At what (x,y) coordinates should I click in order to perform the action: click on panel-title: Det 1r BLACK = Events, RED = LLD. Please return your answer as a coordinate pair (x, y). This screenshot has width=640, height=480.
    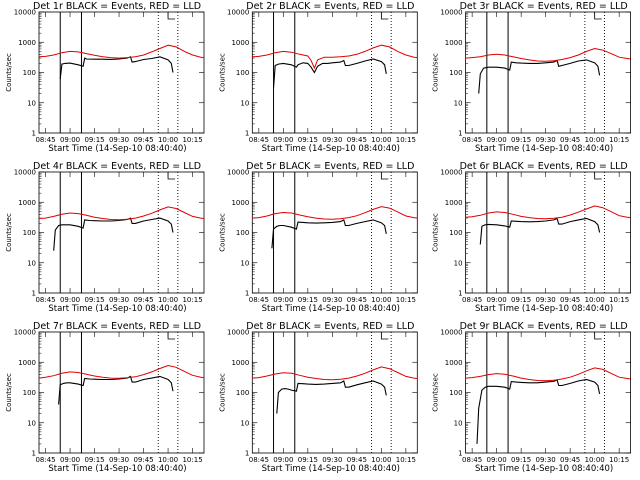
    Looking at the image, I should click on (117, 6).